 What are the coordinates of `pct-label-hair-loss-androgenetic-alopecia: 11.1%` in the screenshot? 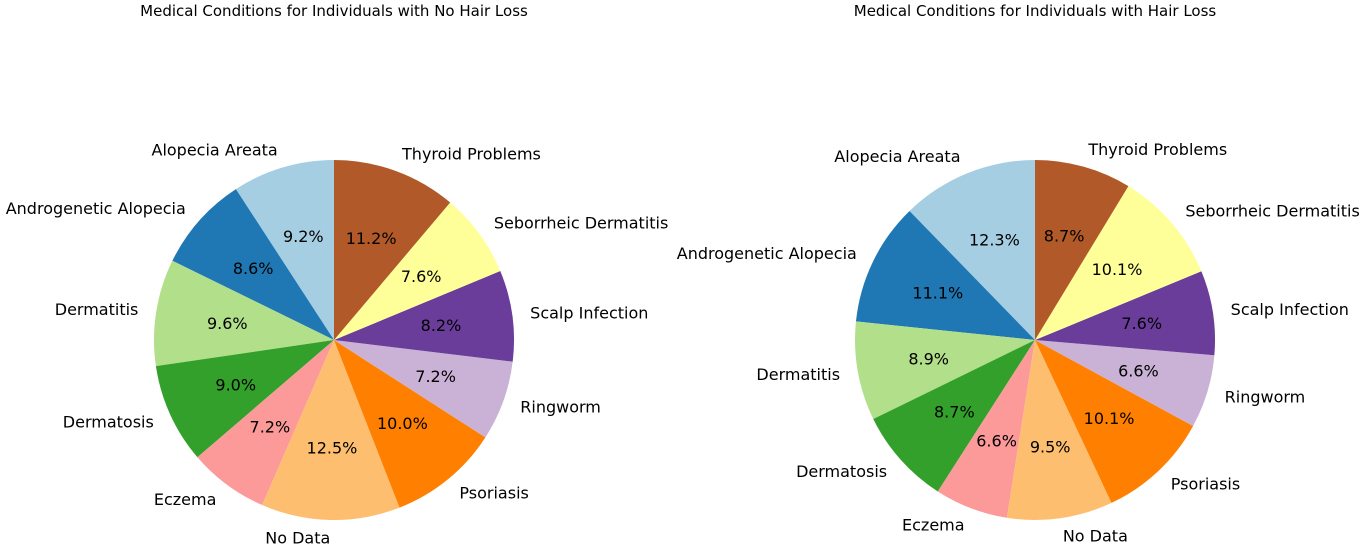 It's located at (937, 292).